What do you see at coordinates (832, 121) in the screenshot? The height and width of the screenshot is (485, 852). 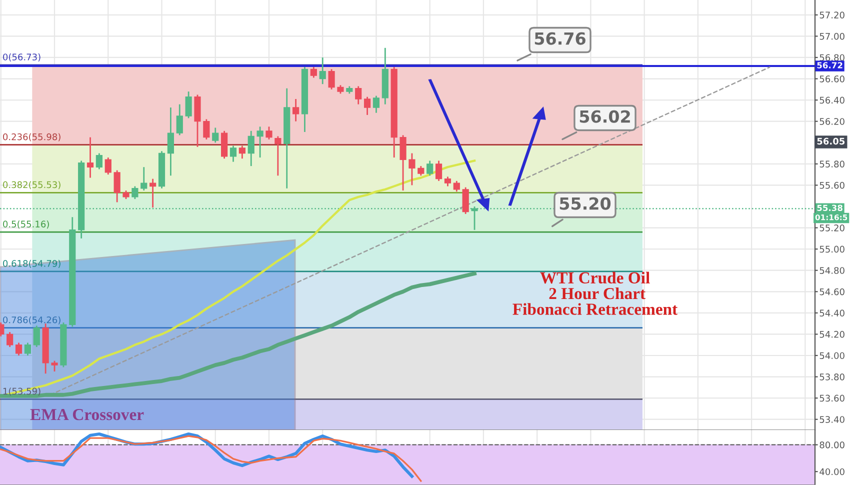 I see `y-tick-label: 56.20` at bounding box center [832, 121].